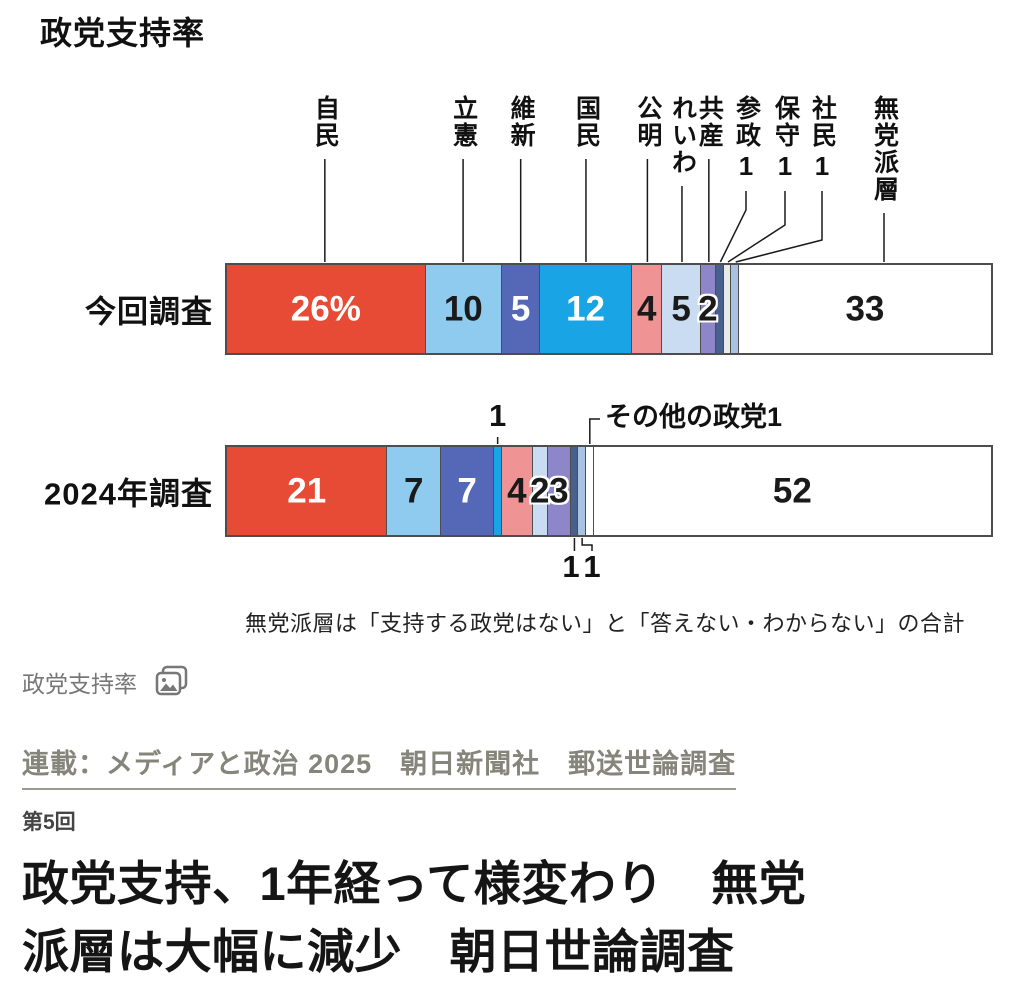 The image size is (1024, 1000). I want to click on segment-value-ldp: 21, so click(307, 491).